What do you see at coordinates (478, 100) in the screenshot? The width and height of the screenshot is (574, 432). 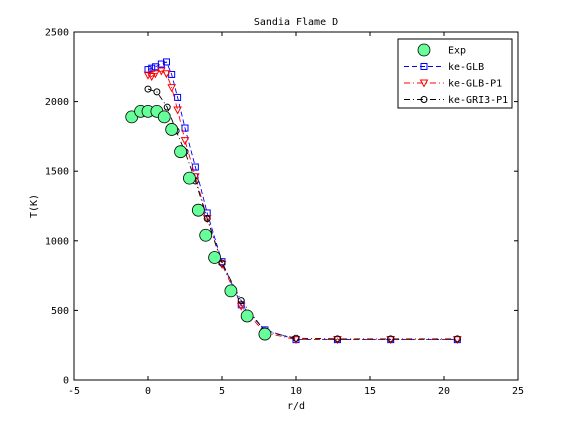 I see `legend-label: ke-GRI3-P1` at bounding box center [478, 100].